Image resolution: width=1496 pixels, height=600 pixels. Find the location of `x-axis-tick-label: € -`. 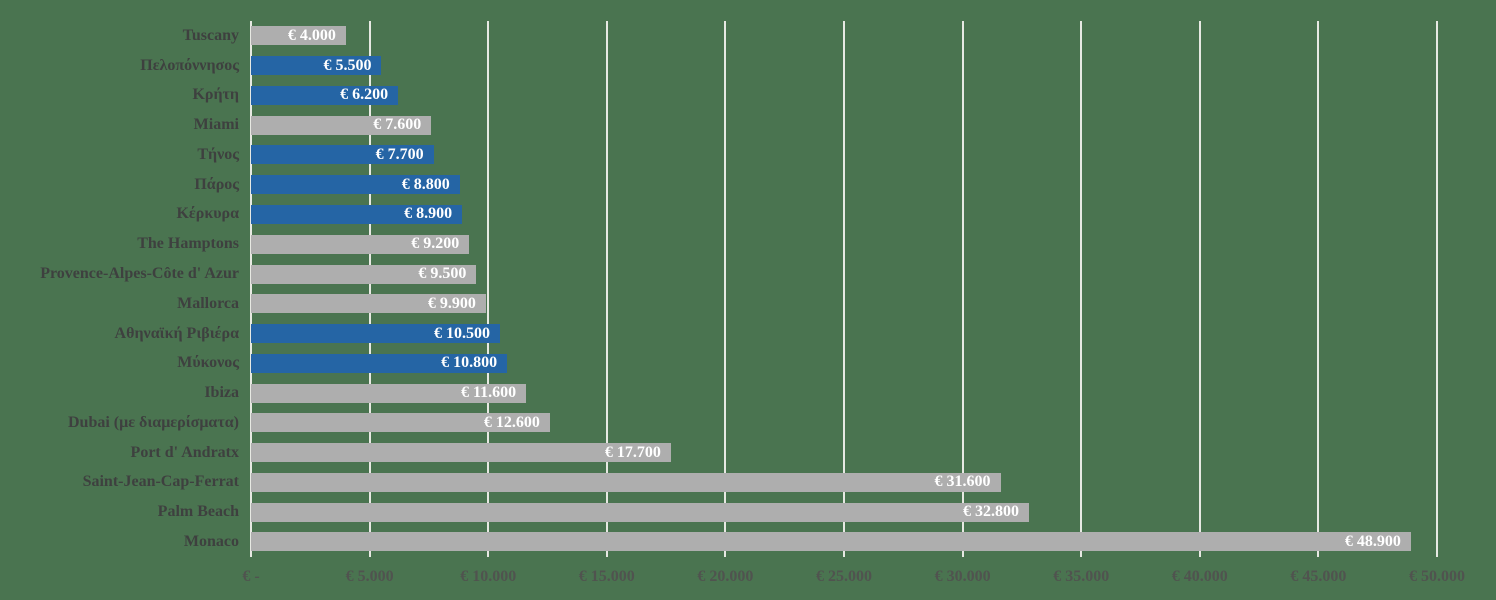

x-axis-tick-label: € - is located at coordinates (251, 576).